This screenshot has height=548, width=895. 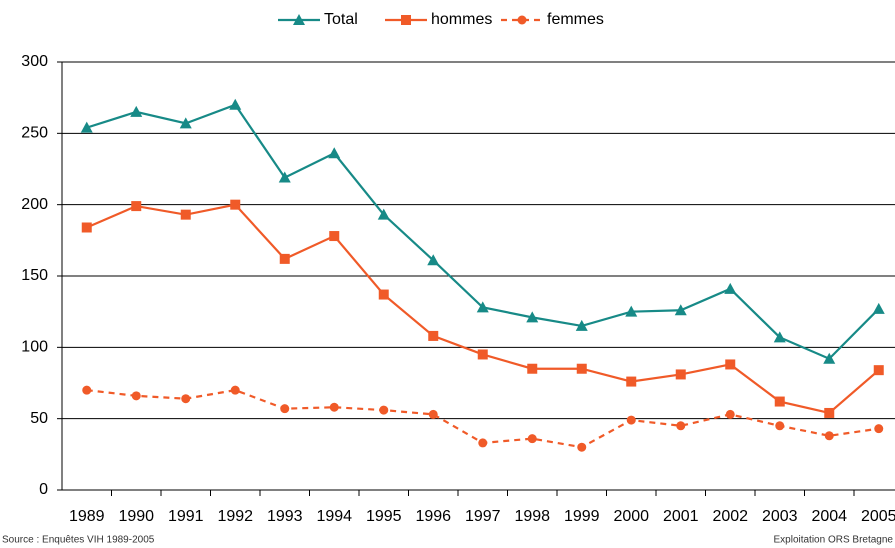 I want to click on x-tick-label: 1989, so click(x=87, y=516).